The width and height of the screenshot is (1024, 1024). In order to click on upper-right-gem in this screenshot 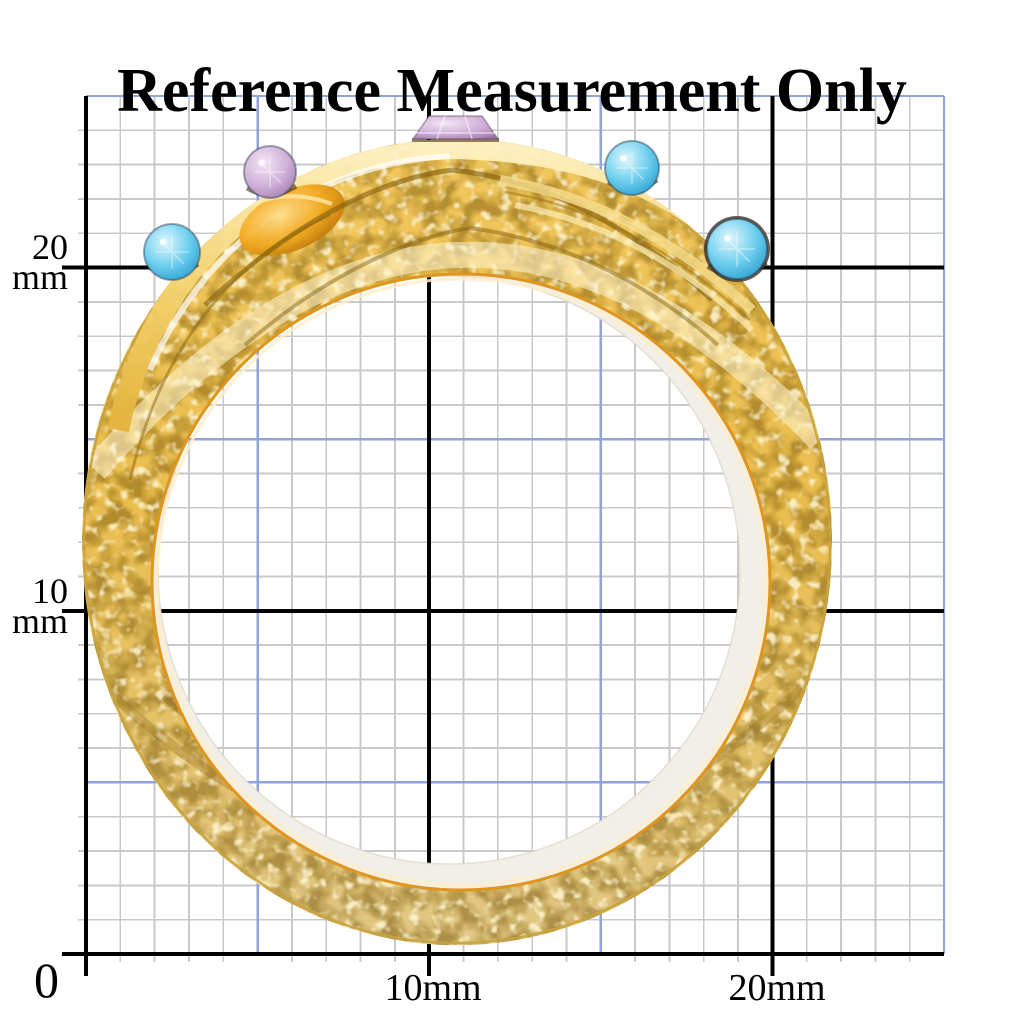, I will do `click(632, 168)`.